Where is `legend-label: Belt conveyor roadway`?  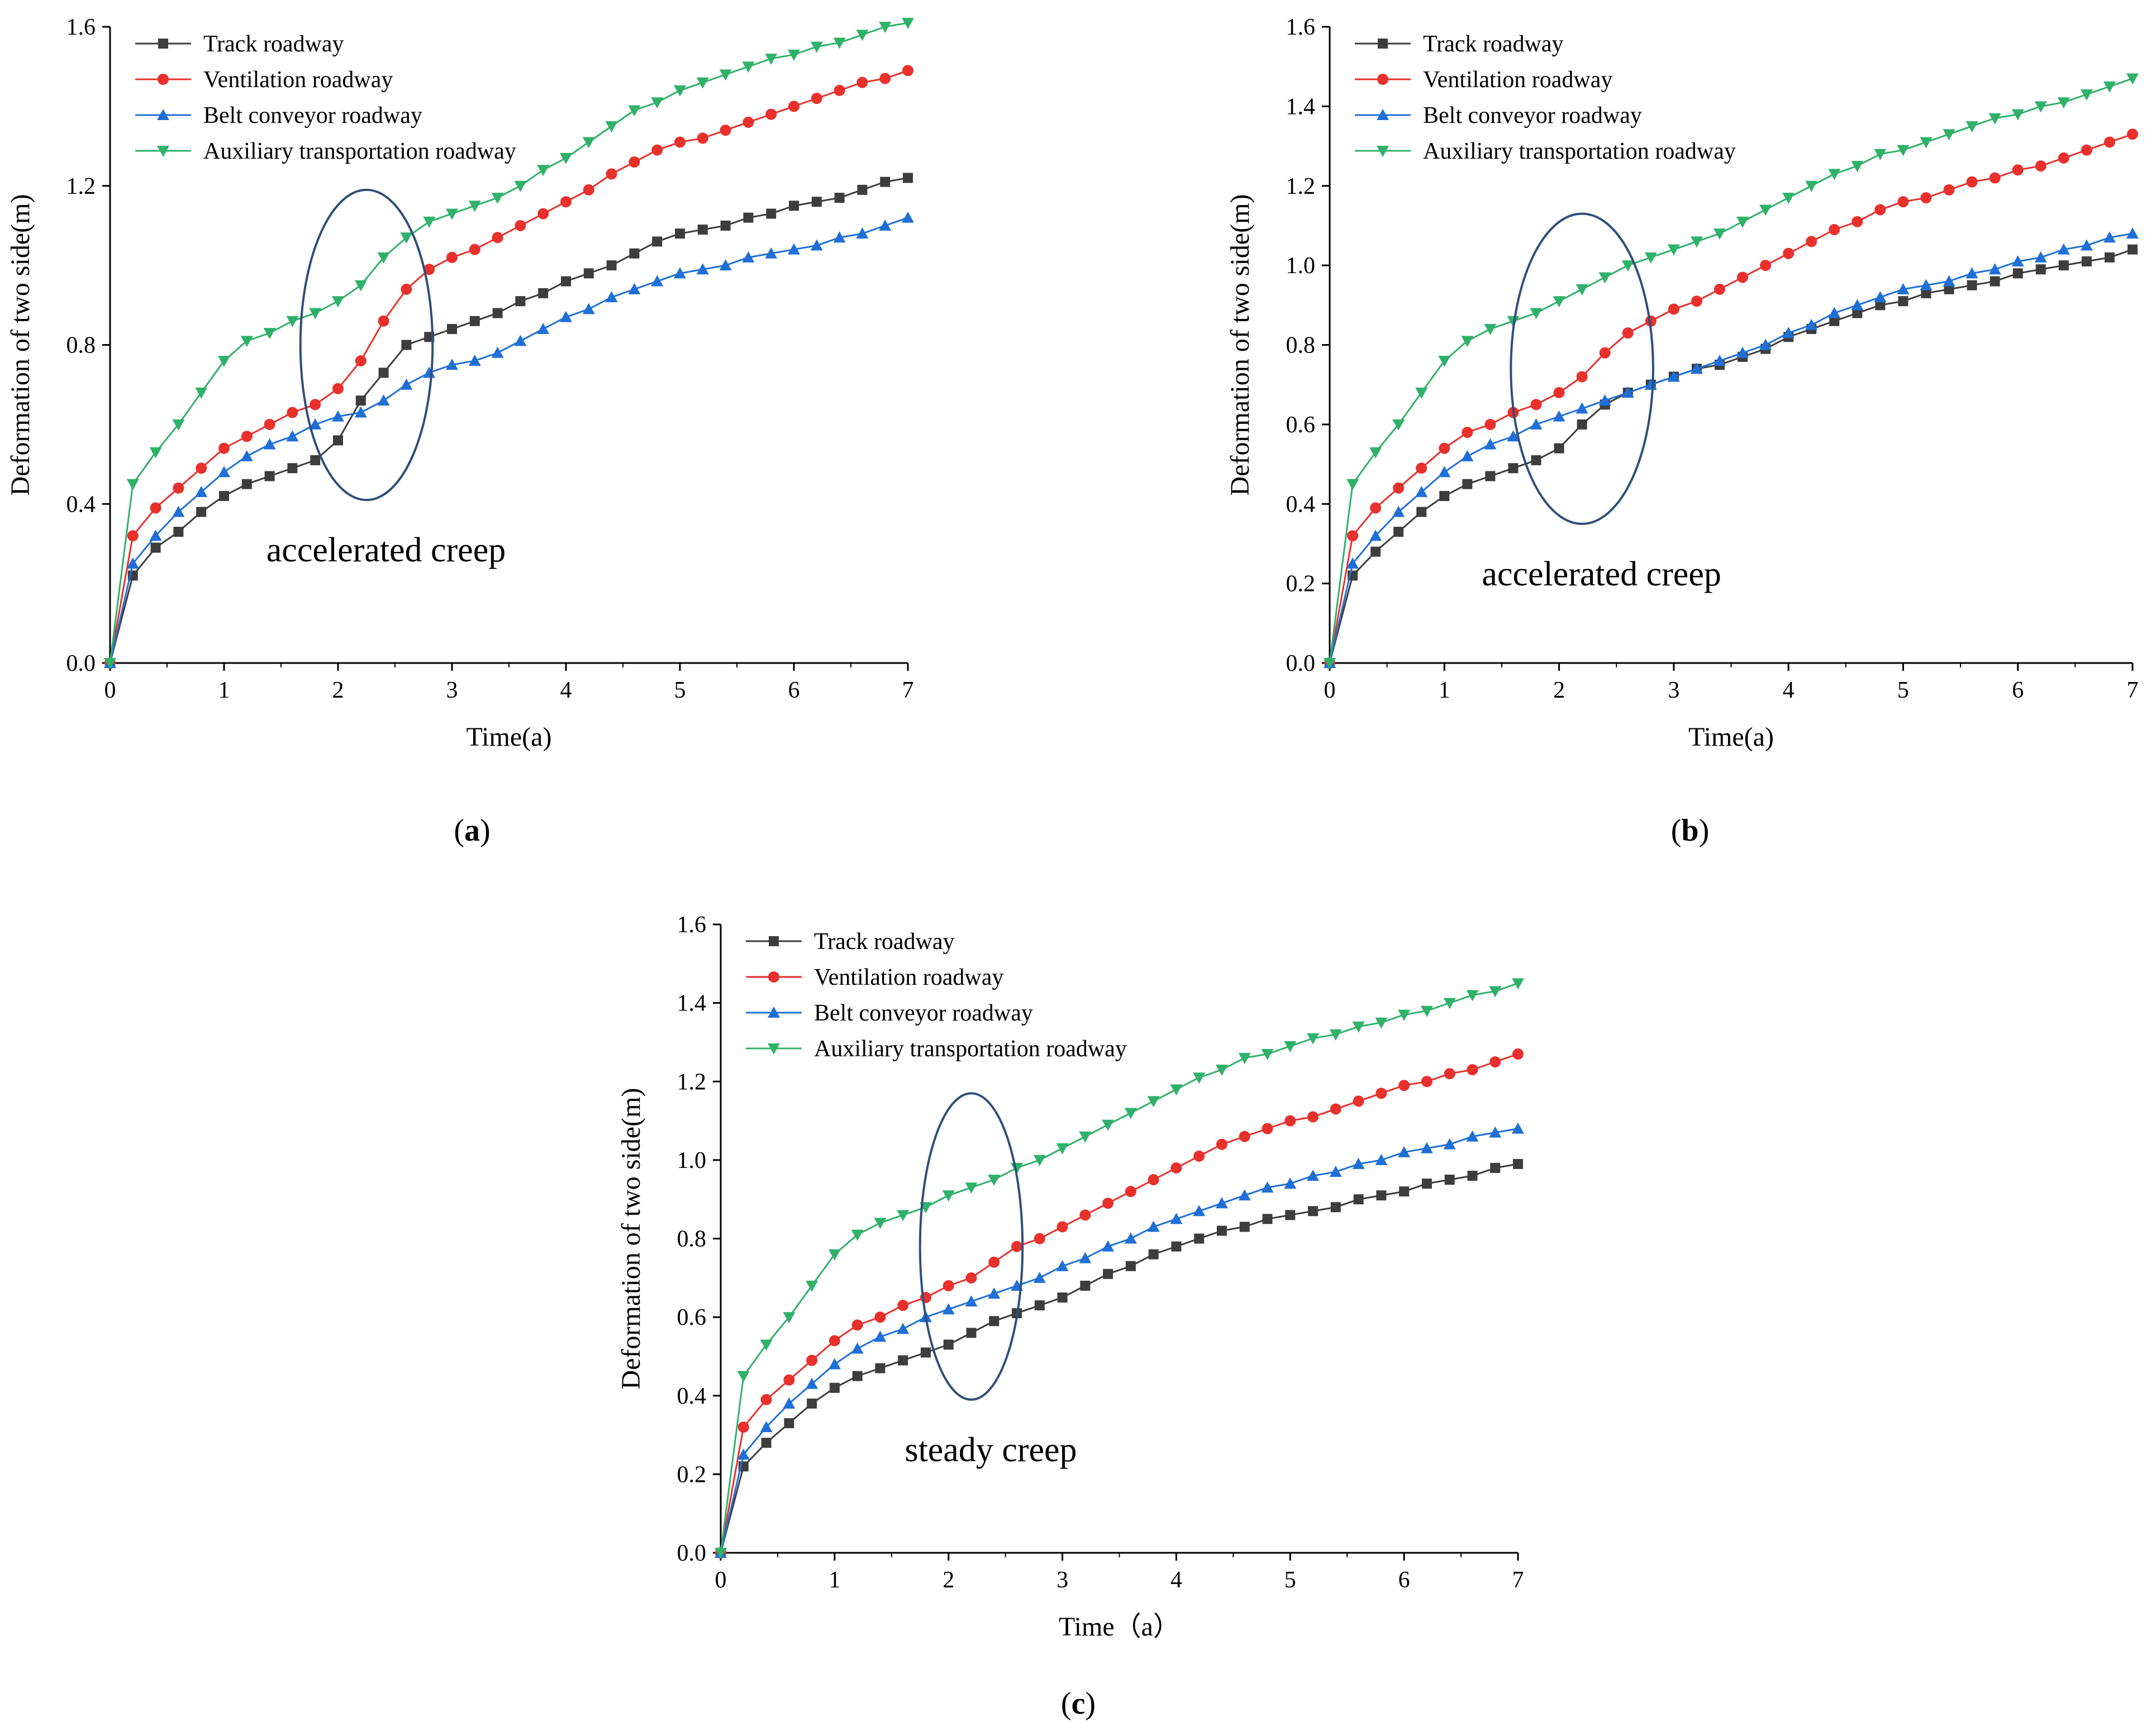 legend-label: Belt conveyor roadway is located at coordinates (1532, 115).